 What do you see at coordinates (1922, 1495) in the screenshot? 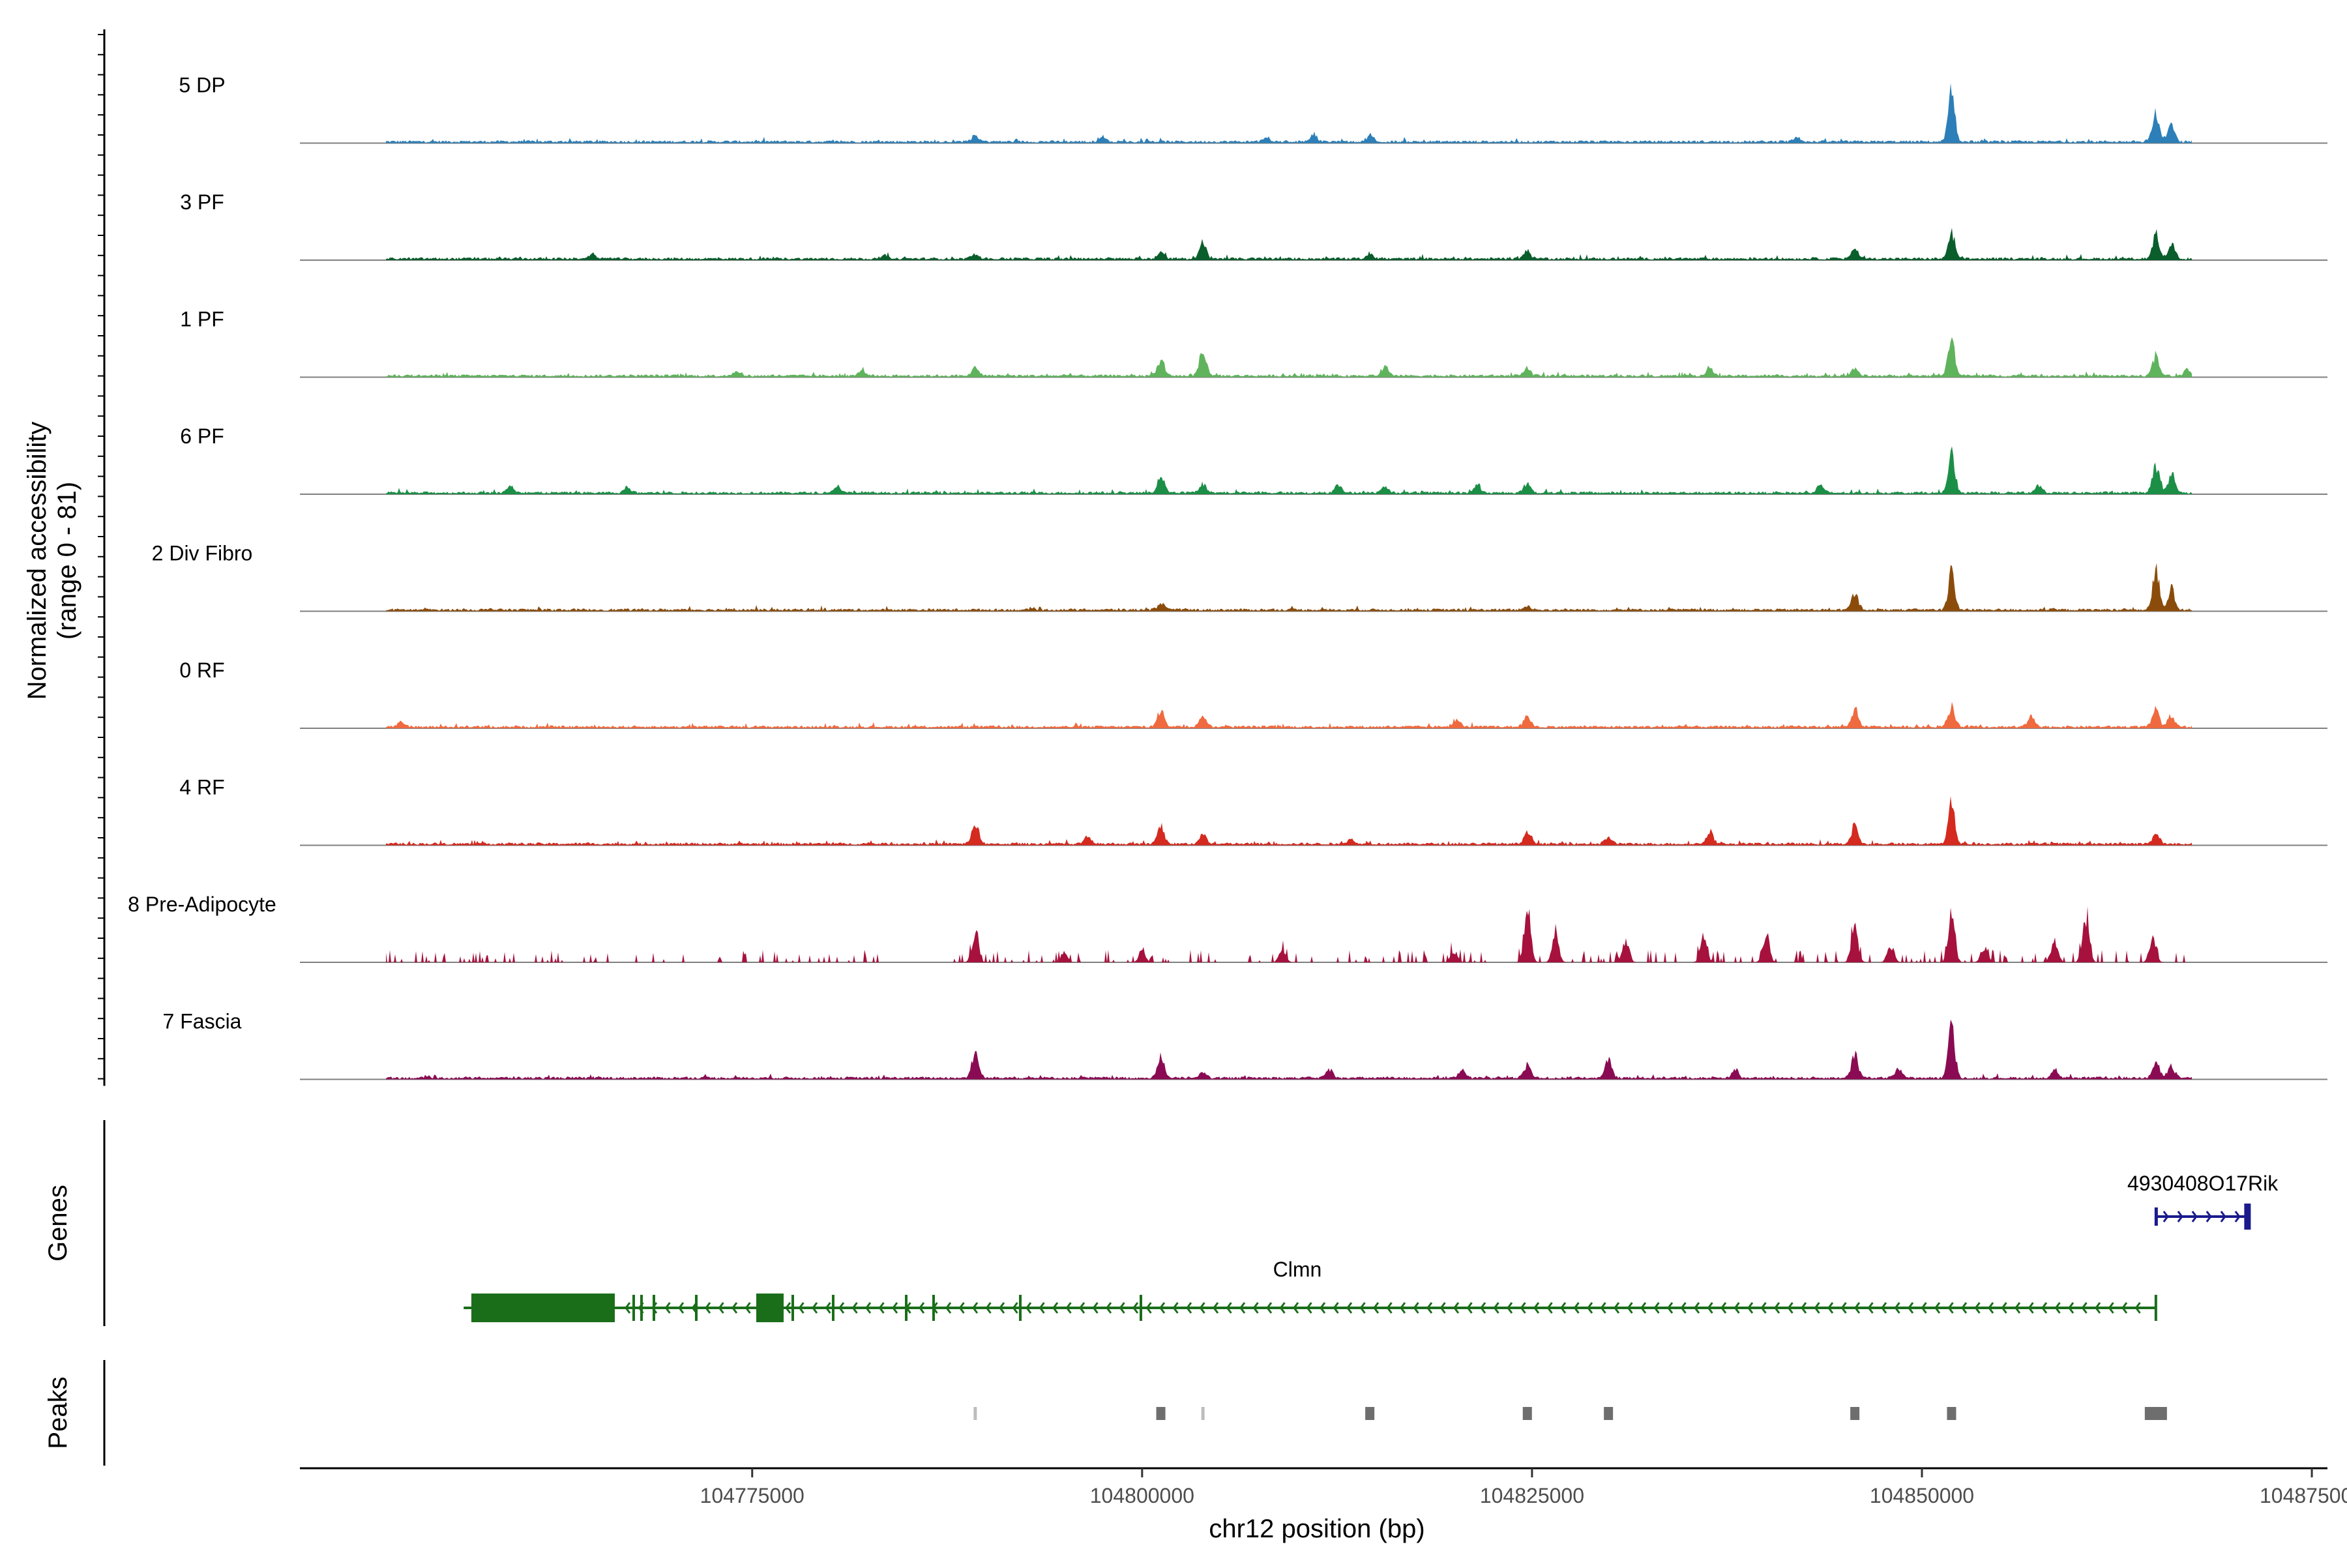
I see `x-tick-label: 104850000` at bounding box center [1922, 1495].